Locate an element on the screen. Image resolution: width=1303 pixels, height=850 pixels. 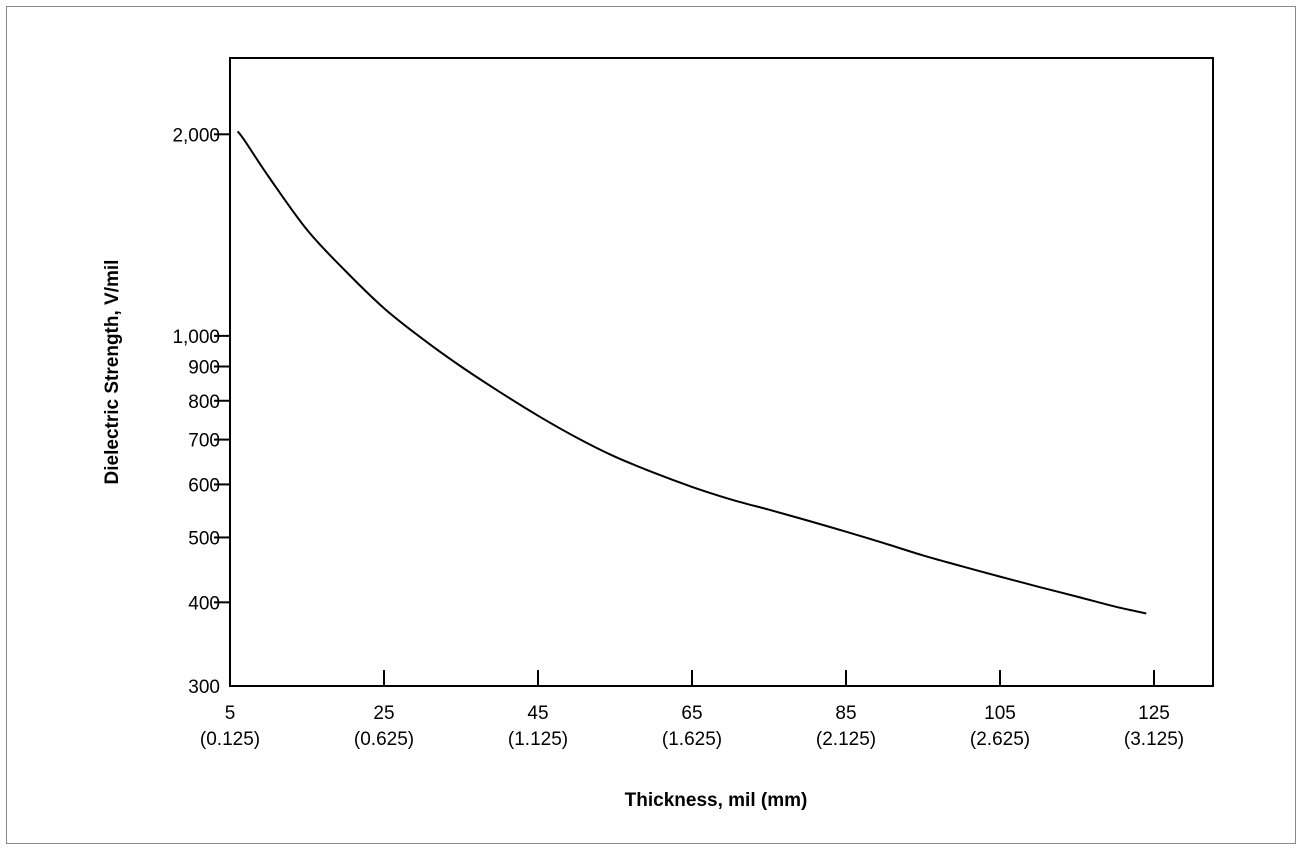
y-tick-label: 1,000 is located at coordinates (196, 337).